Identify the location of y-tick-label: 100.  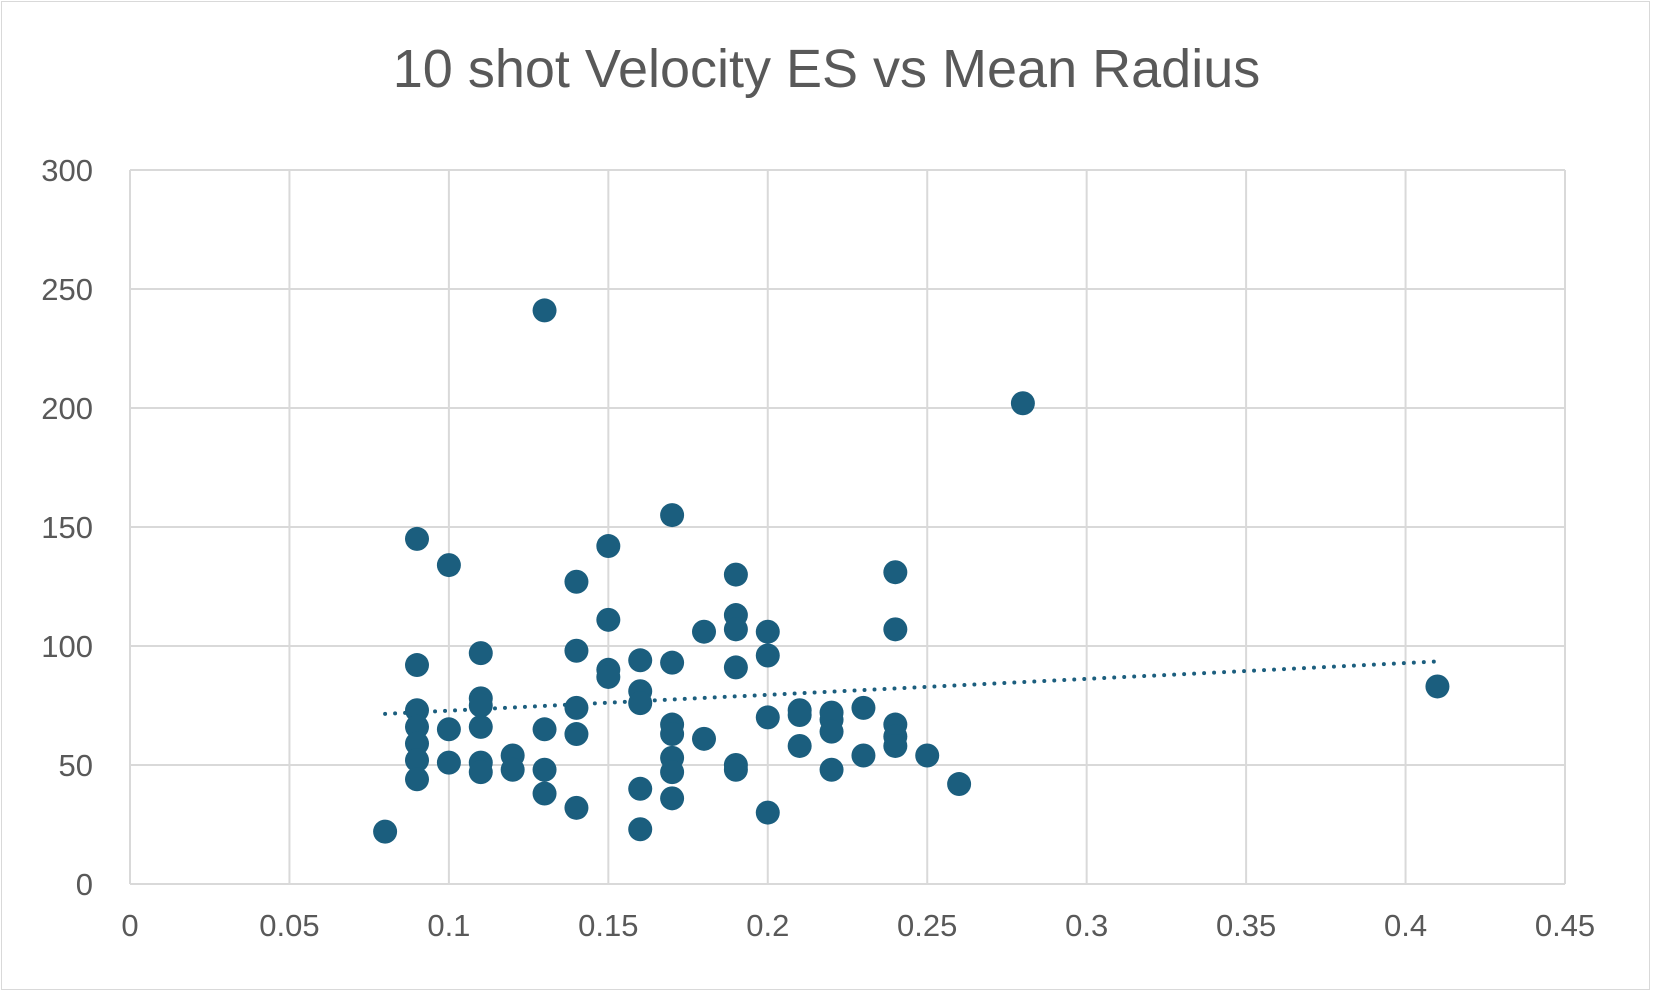
(67, 646).